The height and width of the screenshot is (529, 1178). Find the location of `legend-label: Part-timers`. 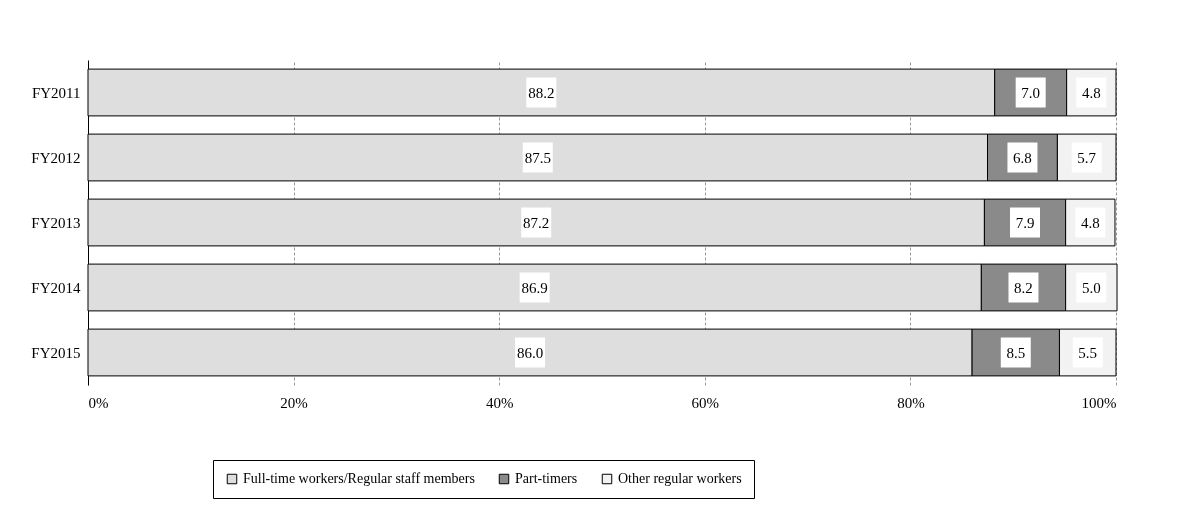

legend-label: Part-timers is located at coordinates (546, 478).